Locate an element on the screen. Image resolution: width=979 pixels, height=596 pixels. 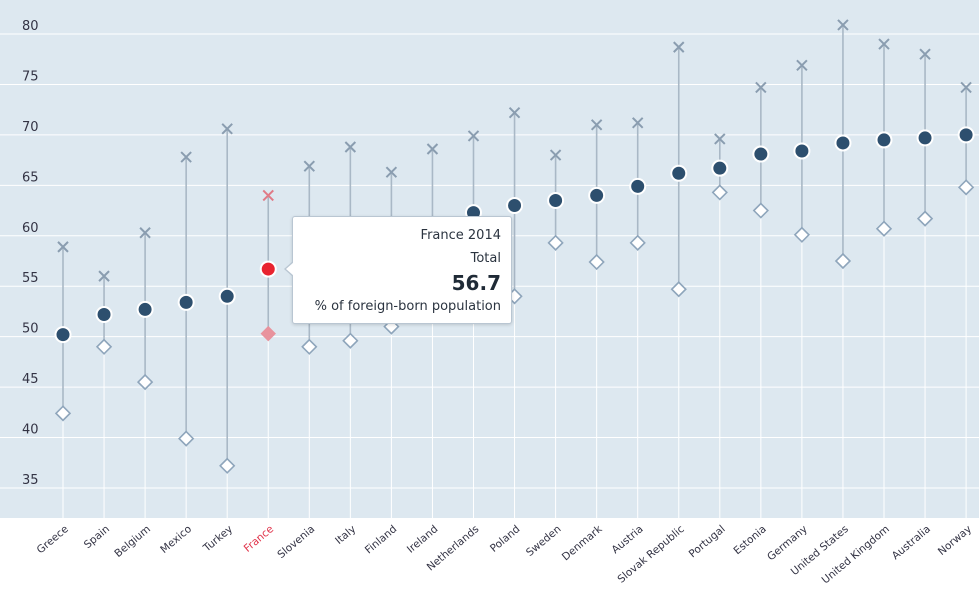
min-marker-belgium is located at coordinates (145, 382).